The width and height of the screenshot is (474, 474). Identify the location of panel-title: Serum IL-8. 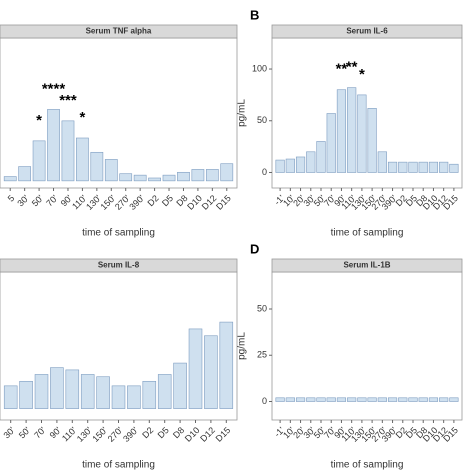
(119, 265).